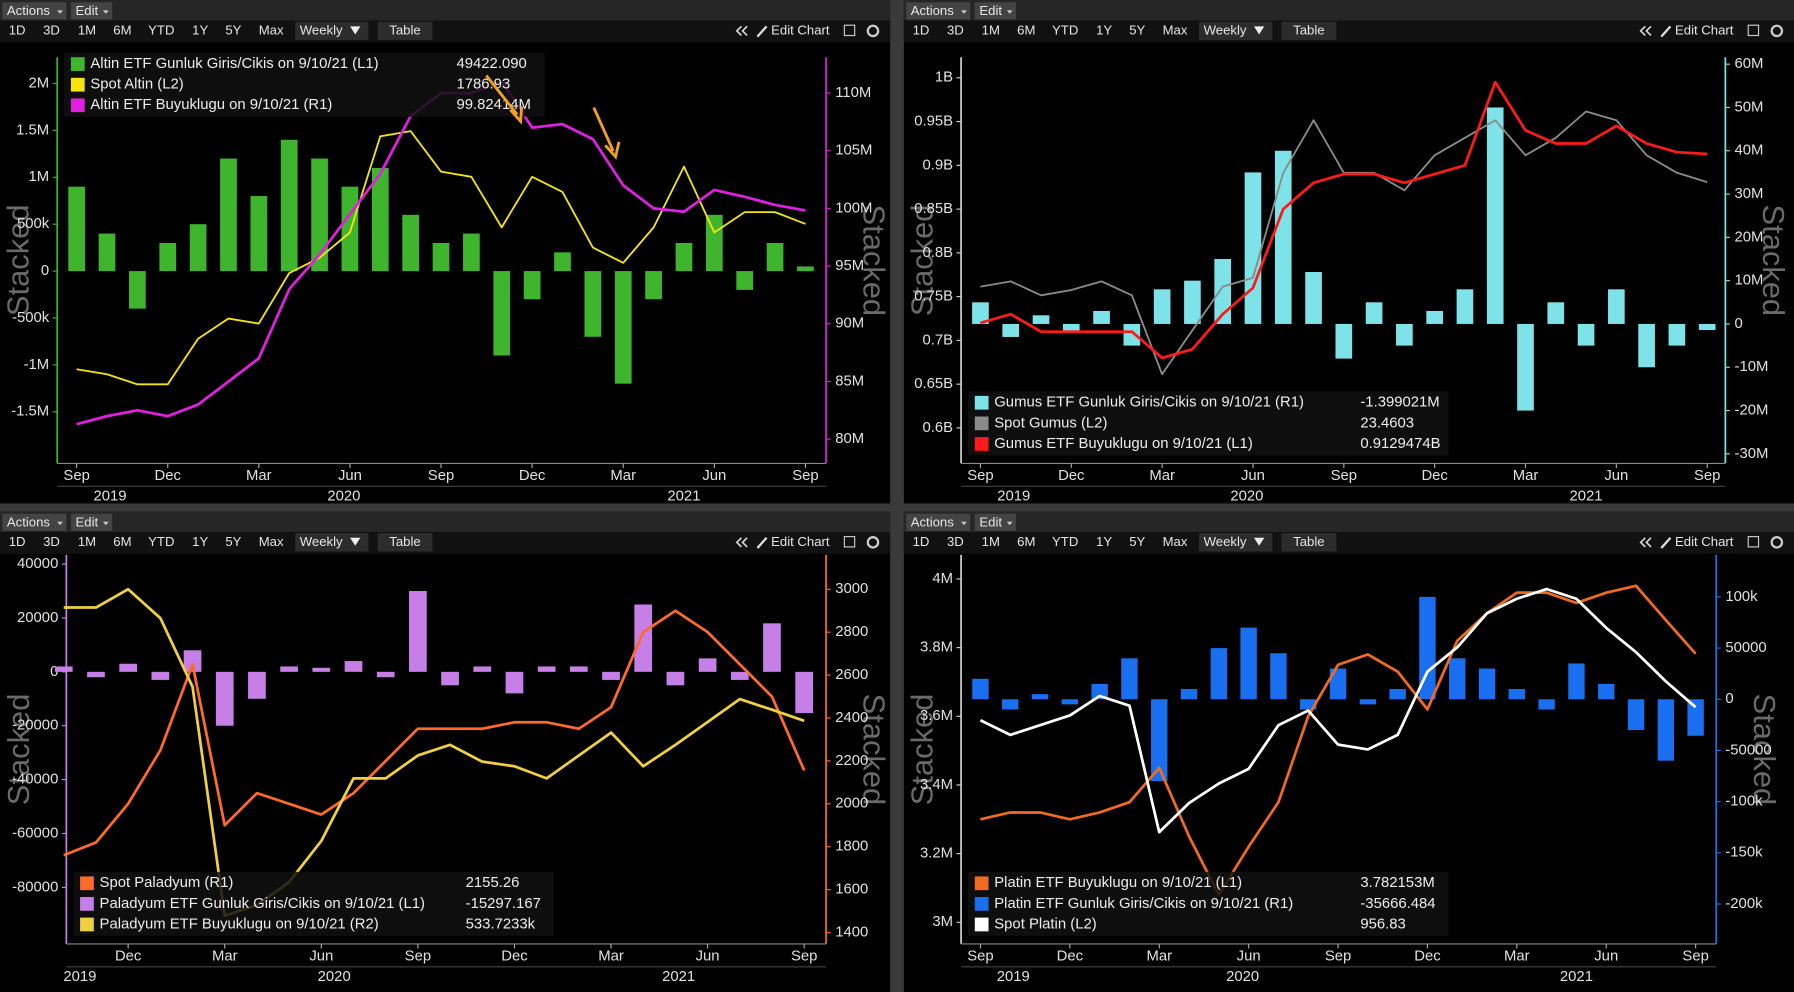 The image size is (1794, 992). Describe the element at coordinates (434, 752) in the screenshot. I see `series-line` at that location.